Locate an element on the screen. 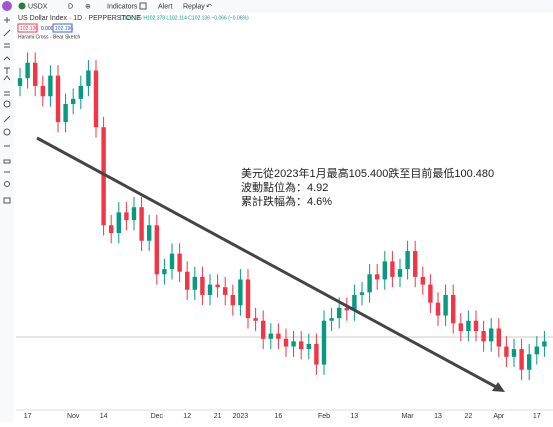  x-tick-label: Apr is located at coordinates (499, 416).